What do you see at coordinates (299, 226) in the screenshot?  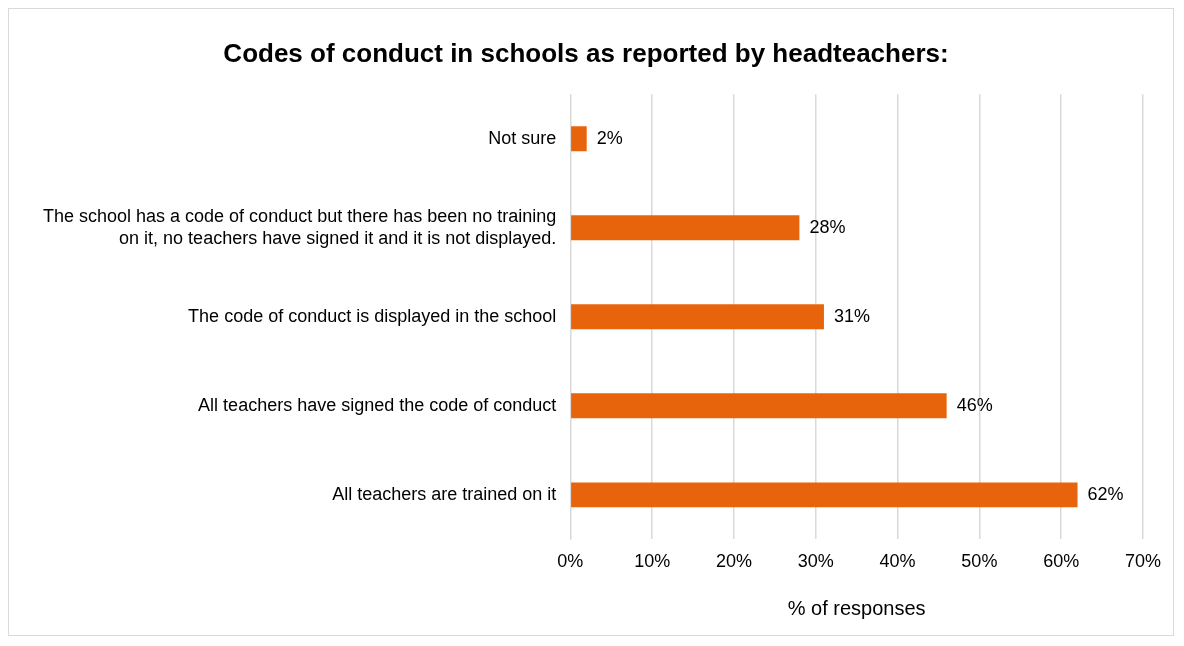 I see `y-tick-label: The school has a code of conduct but there has been no training on it, no teachers have signed it and it is not displayed.` at bounding box center [299, 226].